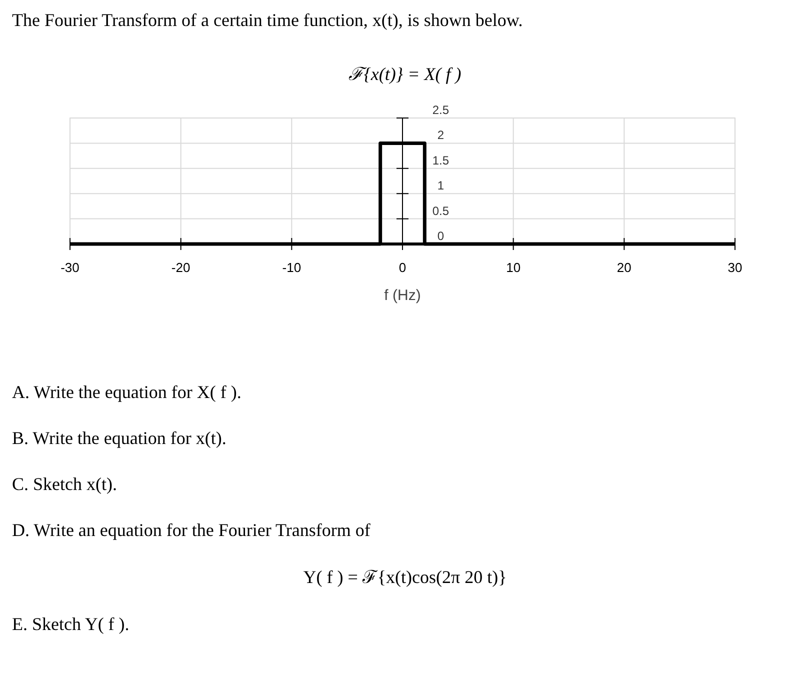 The height and width of the screenshot is (673, 795). Describe the element at coordinates (441, 110) in the screenshot. I see `y-tick-label: 2.5` at that location.